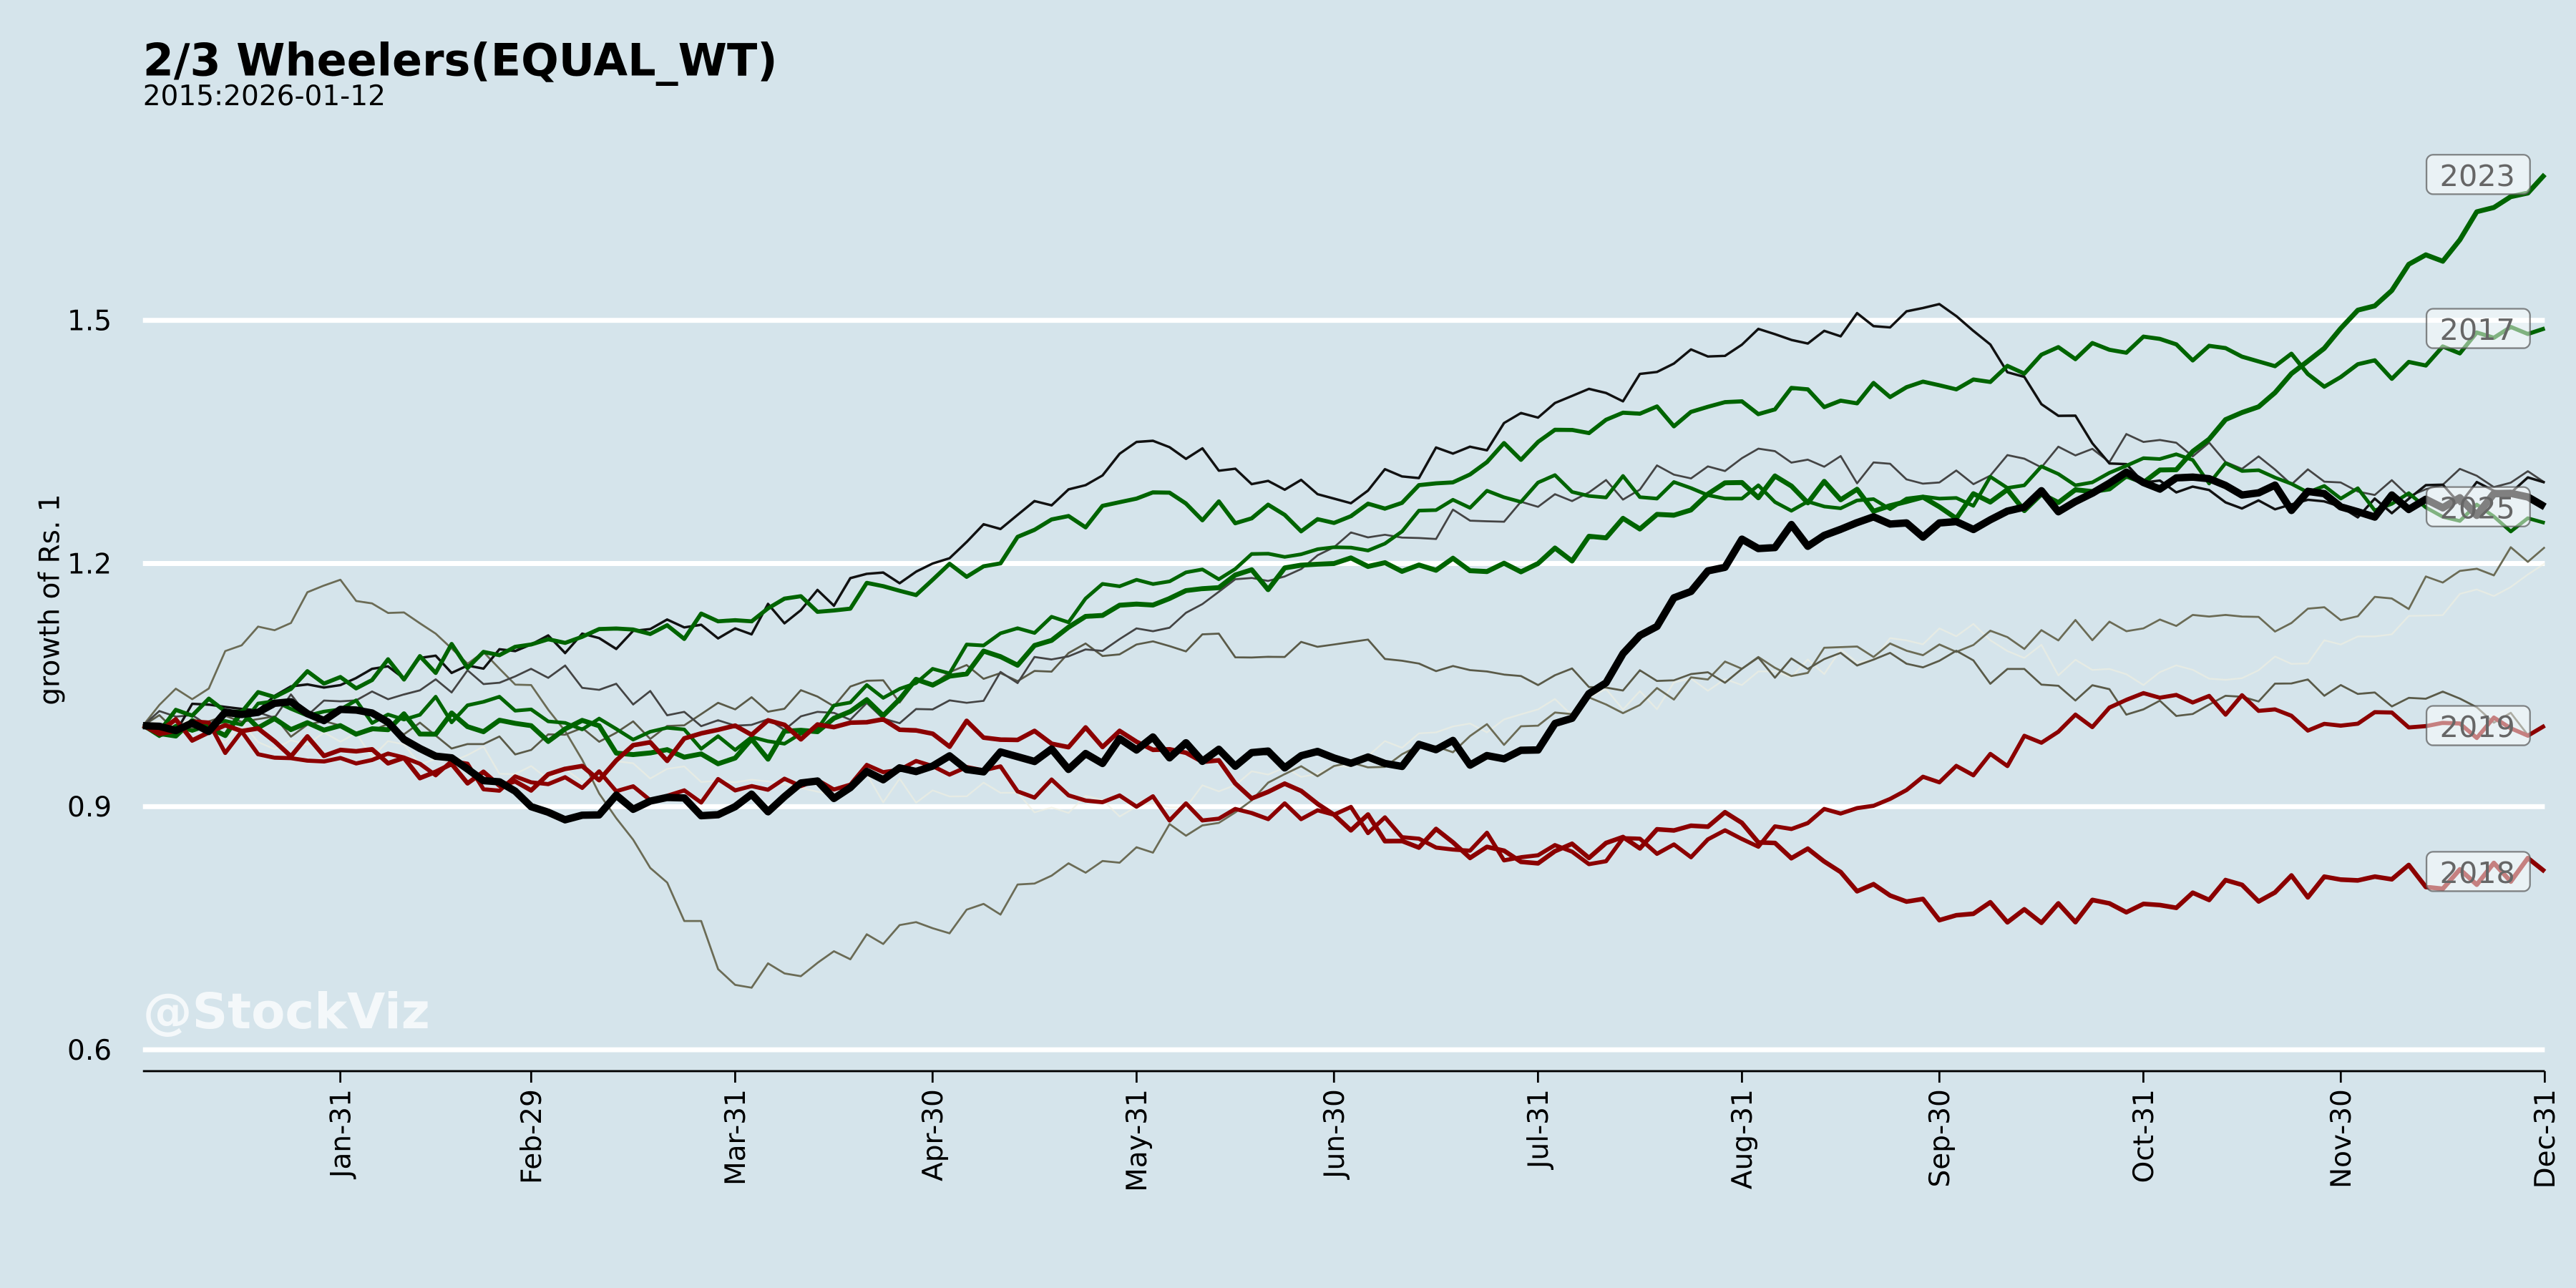 Image resolution: width=2576 pixels, height=1288 pixels. I want to click on series-label-text: 2018, so click(2477, 873).